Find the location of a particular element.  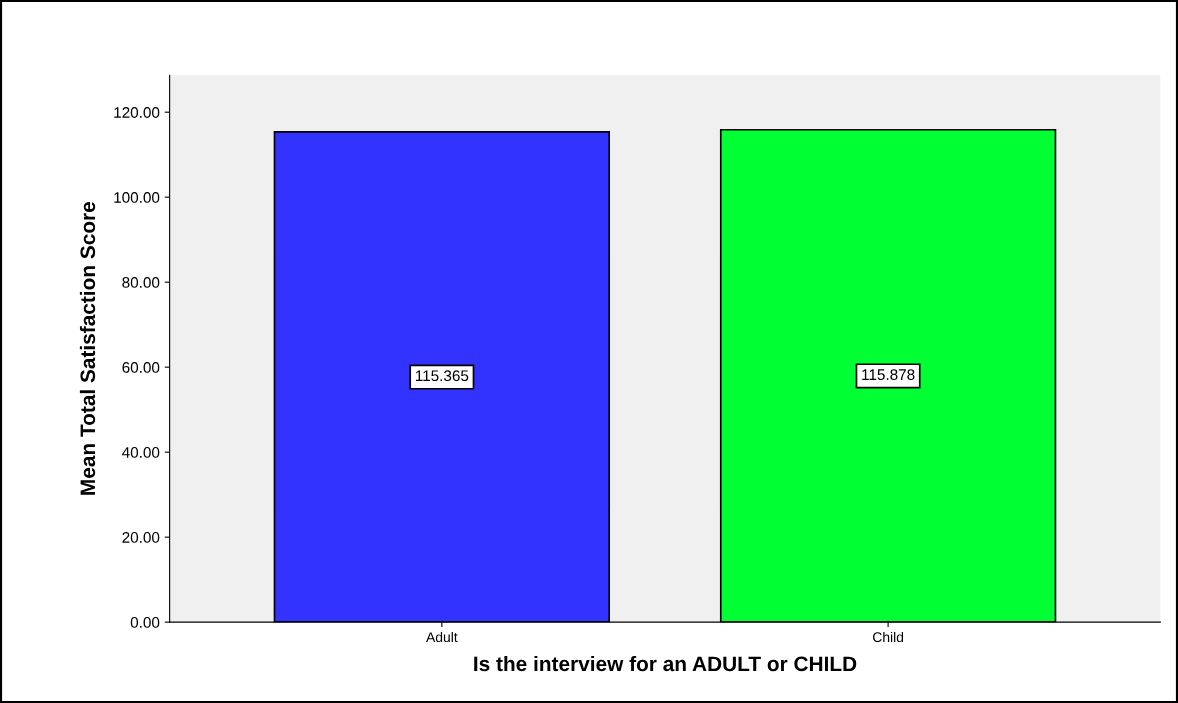

y-tick-label: 80.00 is located at coordinates (141, 282).